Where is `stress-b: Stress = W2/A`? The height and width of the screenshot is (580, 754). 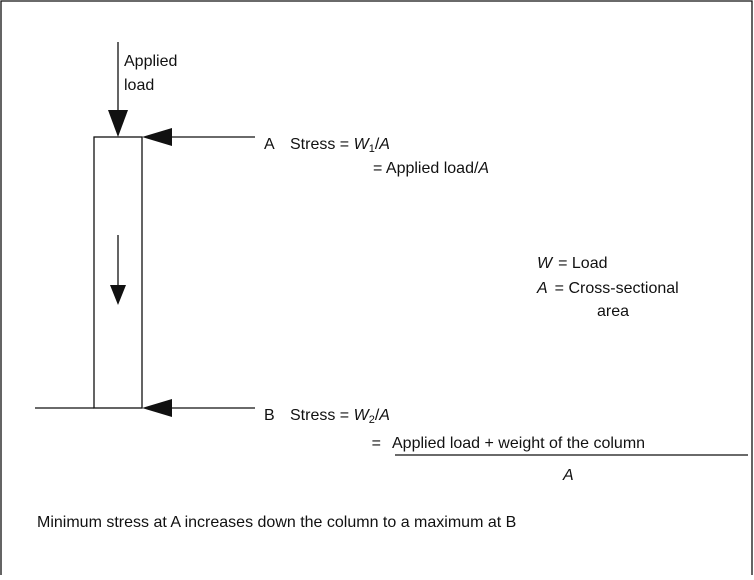 stress-b: Stress = W2/A is located at coordinates (340, 416).